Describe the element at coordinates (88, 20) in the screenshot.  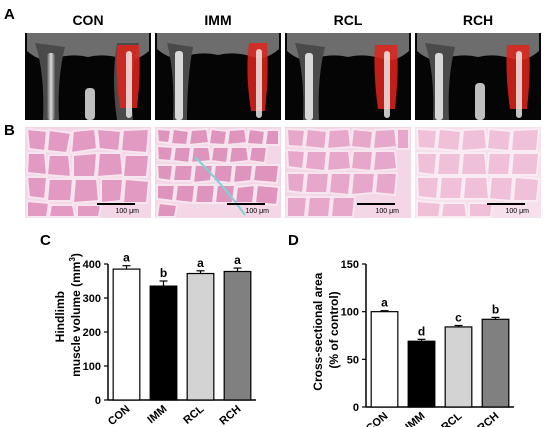
I see `group-label-con: CON` at that location.